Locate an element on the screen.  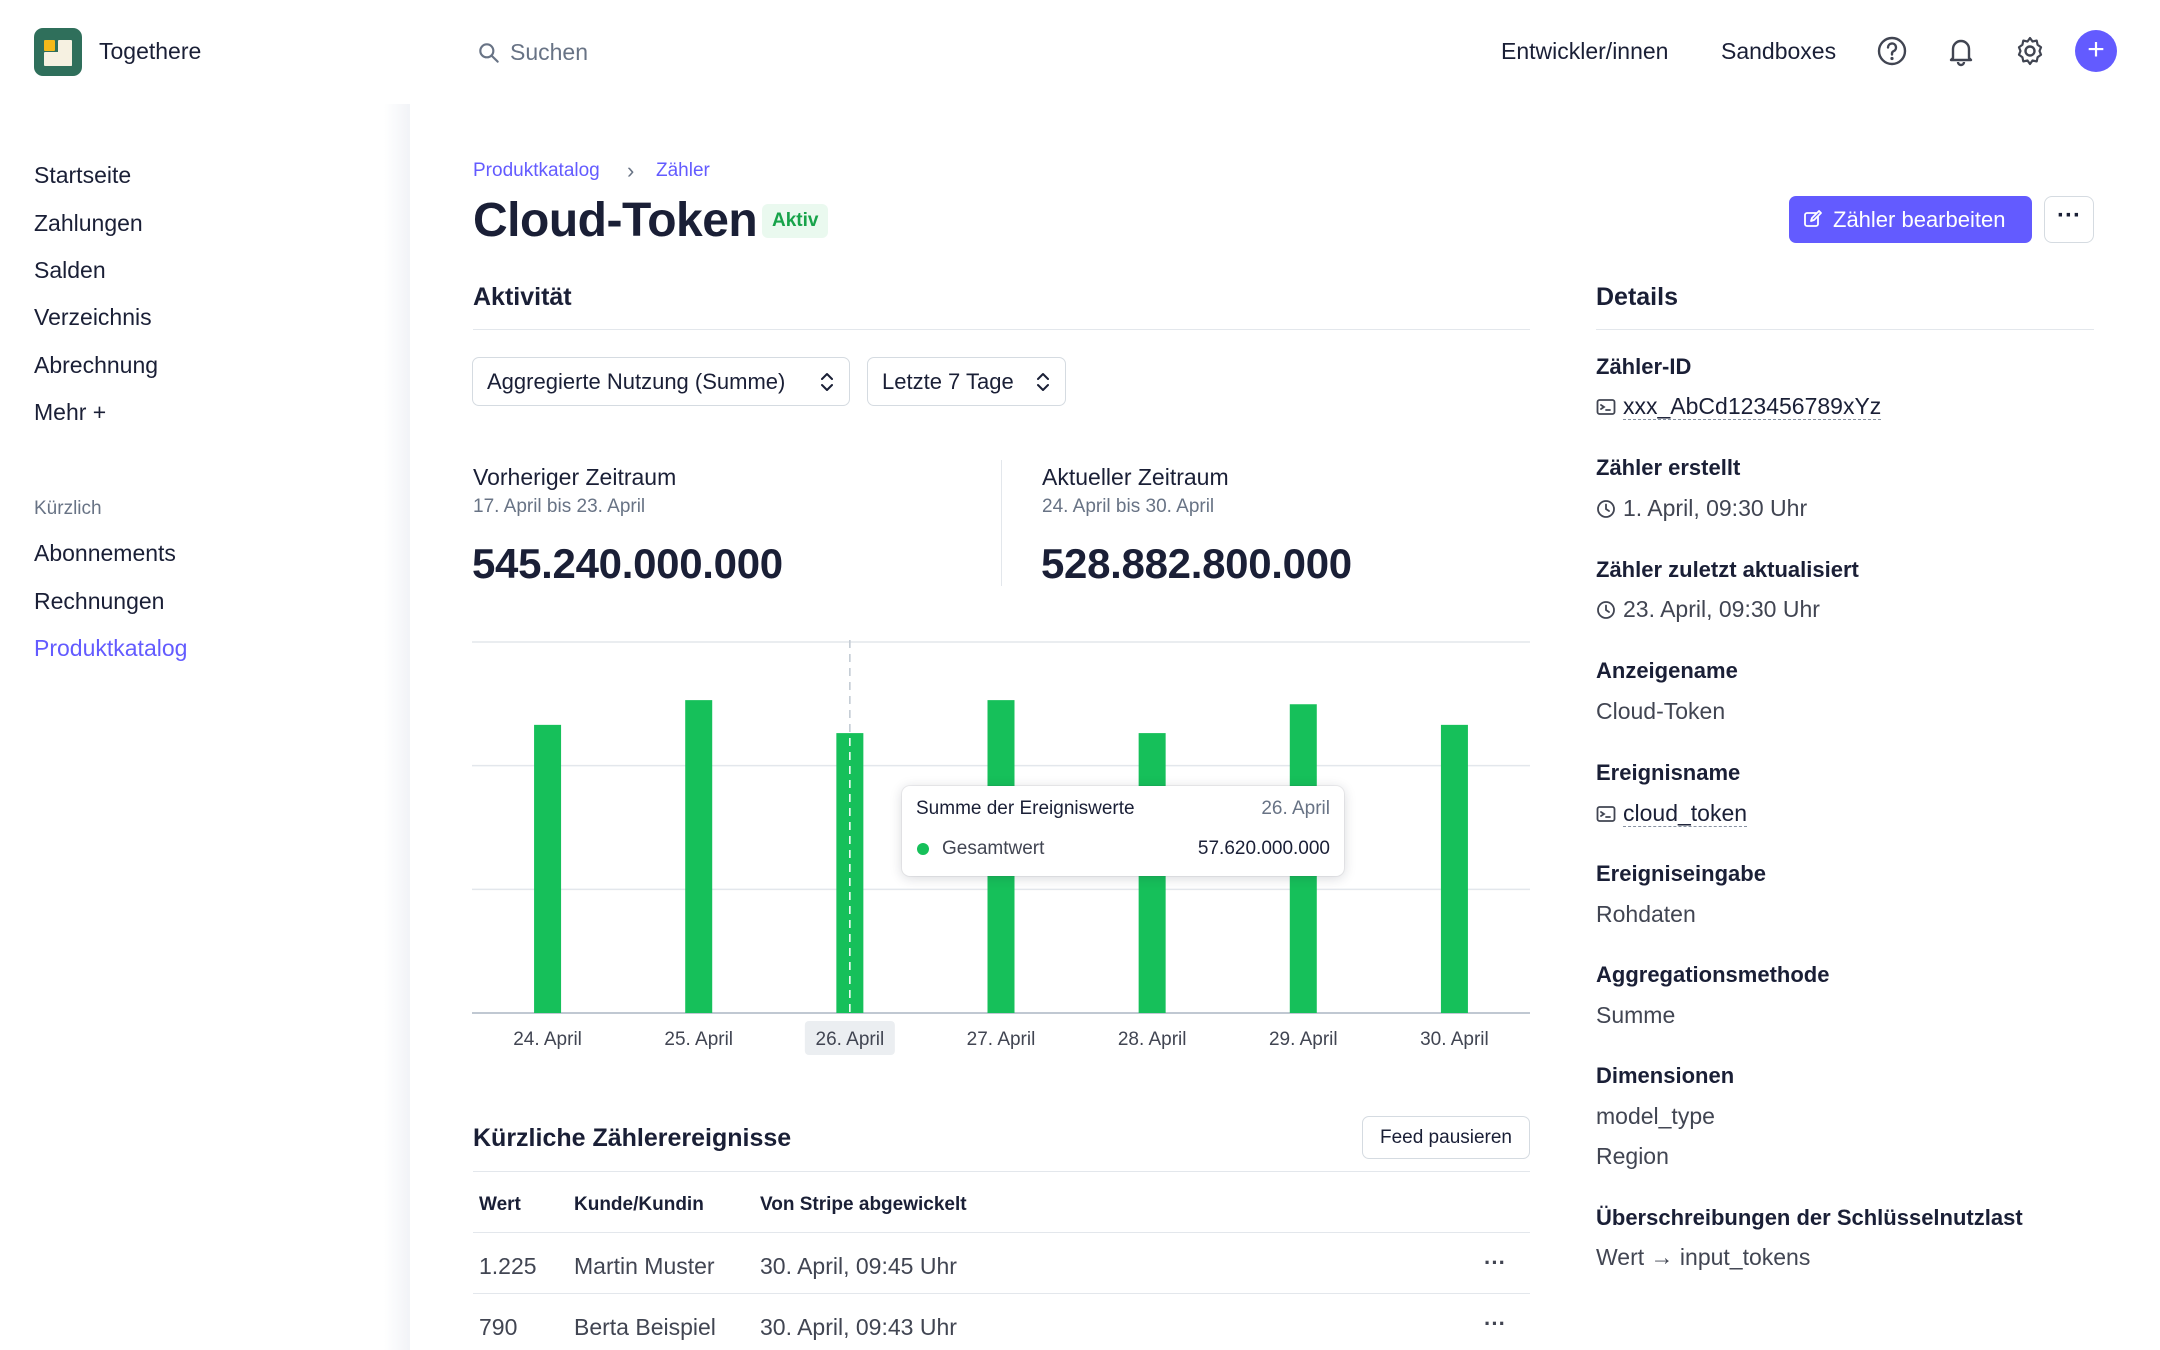
page-title: Cloud-Token is located at coordinates (615, 220).